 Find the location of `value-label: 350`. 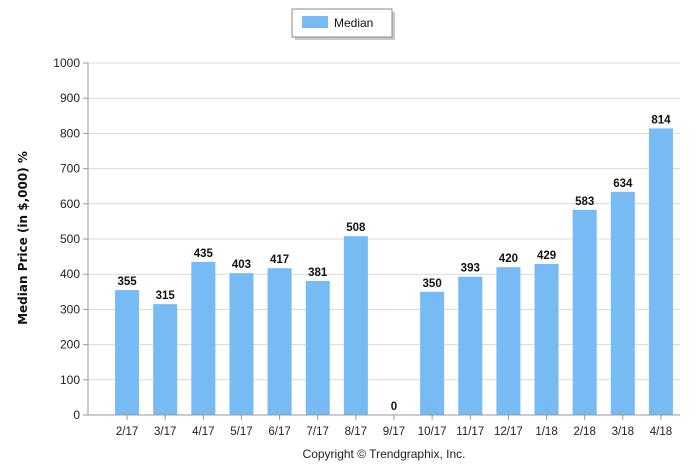

value-label: 350 is located at coordinates (432, 284).